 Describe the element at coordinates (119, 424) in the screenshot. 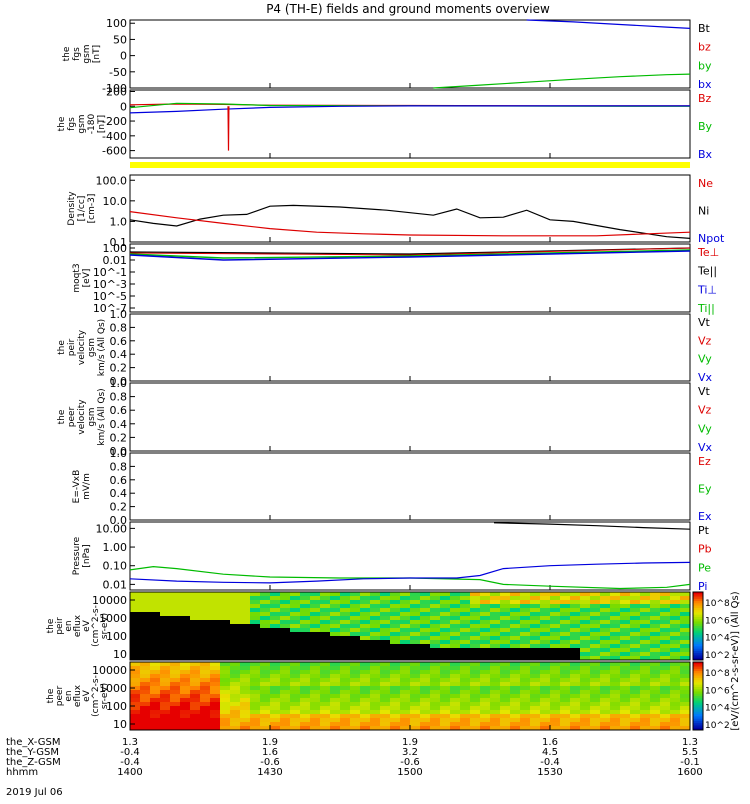

I see `y-tick-label: 0.4` at that location.